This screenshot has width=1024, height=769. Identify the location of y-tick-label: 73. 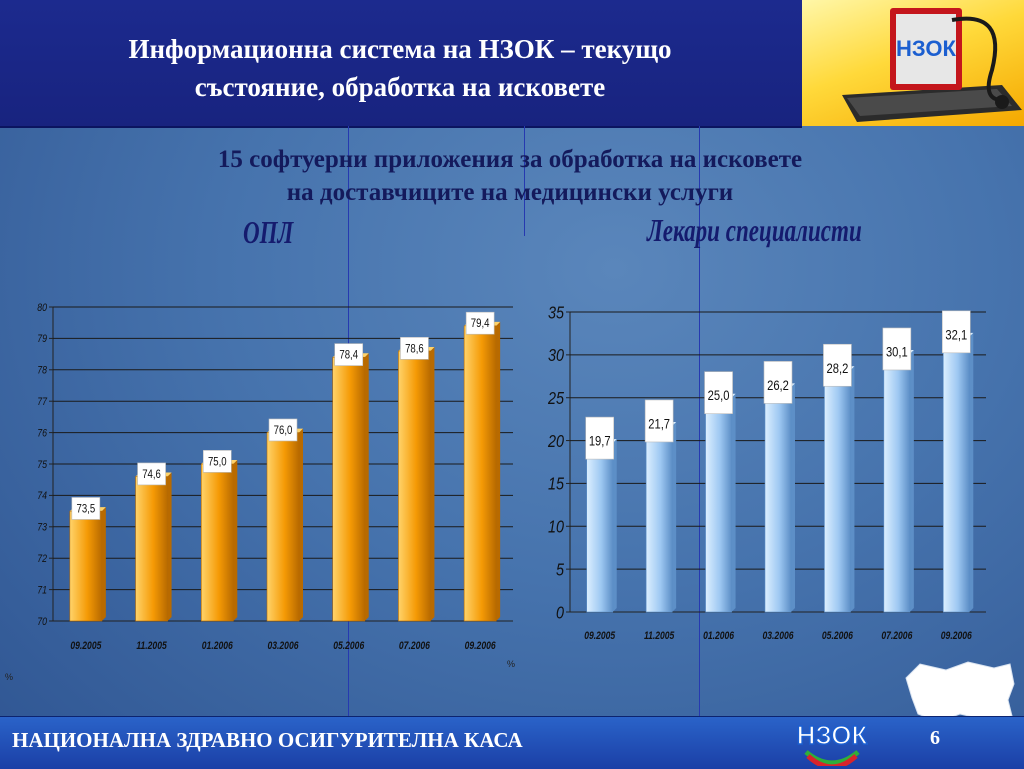
(42, 528).